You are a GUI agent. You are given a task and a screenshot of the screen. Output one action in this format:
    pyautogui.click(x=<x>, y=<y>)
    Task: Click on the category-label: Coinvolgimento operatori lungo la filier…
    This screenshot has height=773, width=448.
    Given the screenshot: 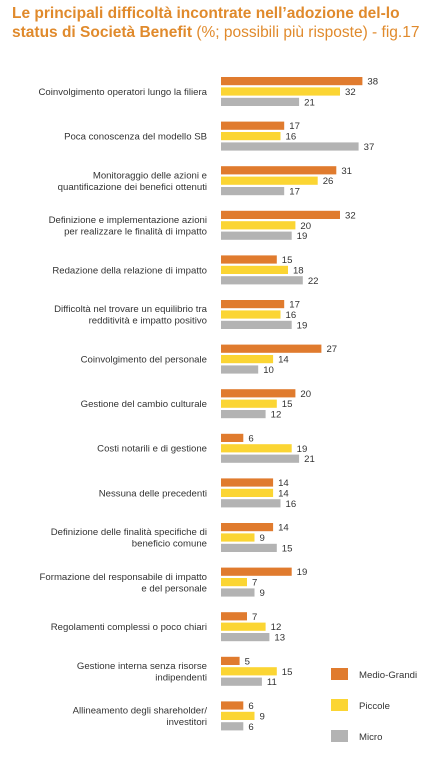 What is the action you would take?
    pyautogui.click(x=122, y=92)
    